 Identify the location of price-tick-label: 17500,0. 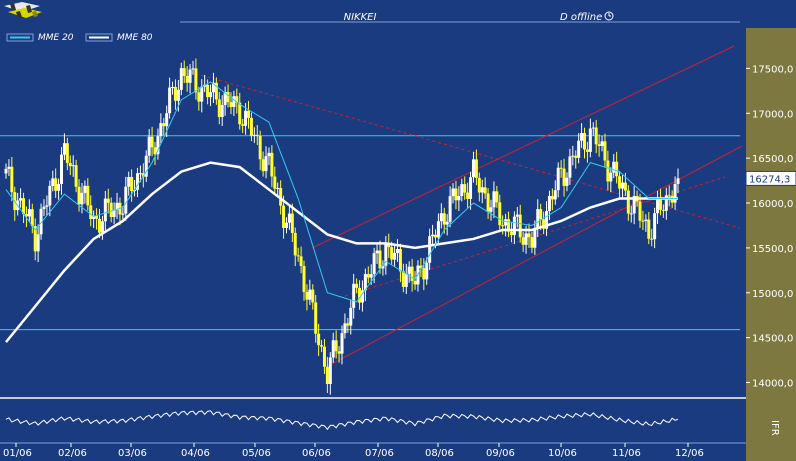
(772, 69).